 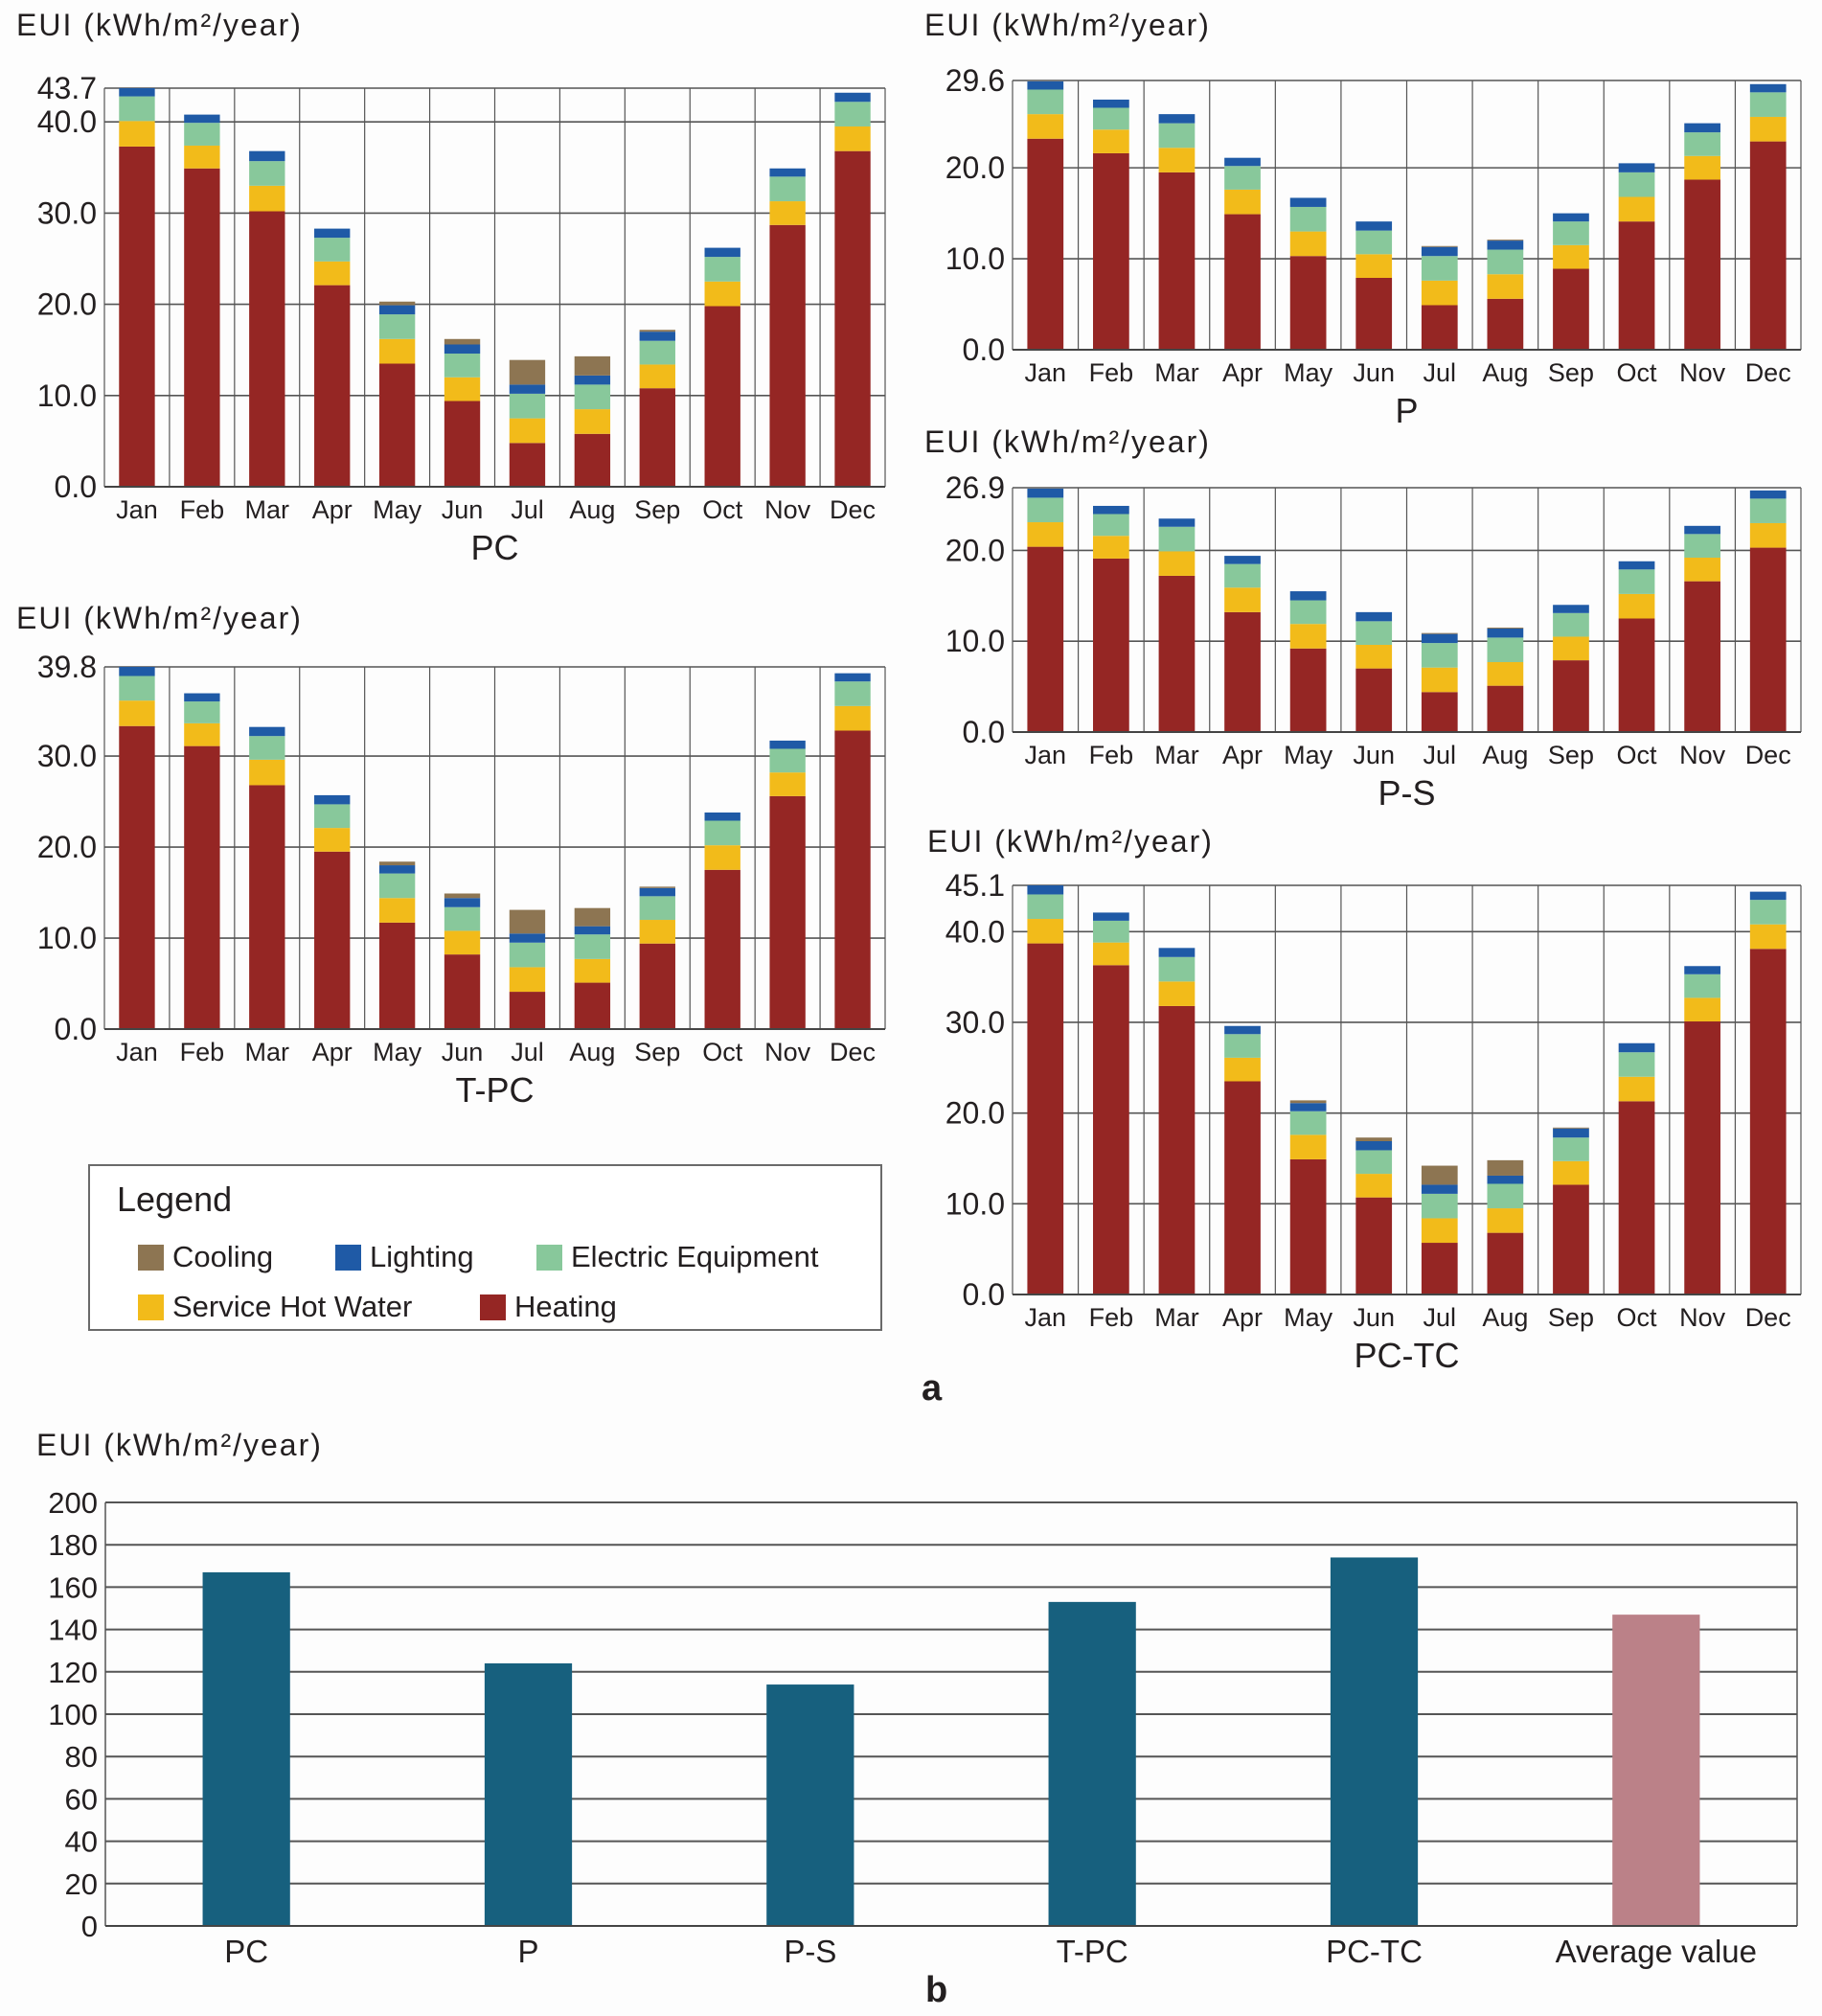 I want to click on x-tick-label: Average value, so click(x=1656, y=1951).